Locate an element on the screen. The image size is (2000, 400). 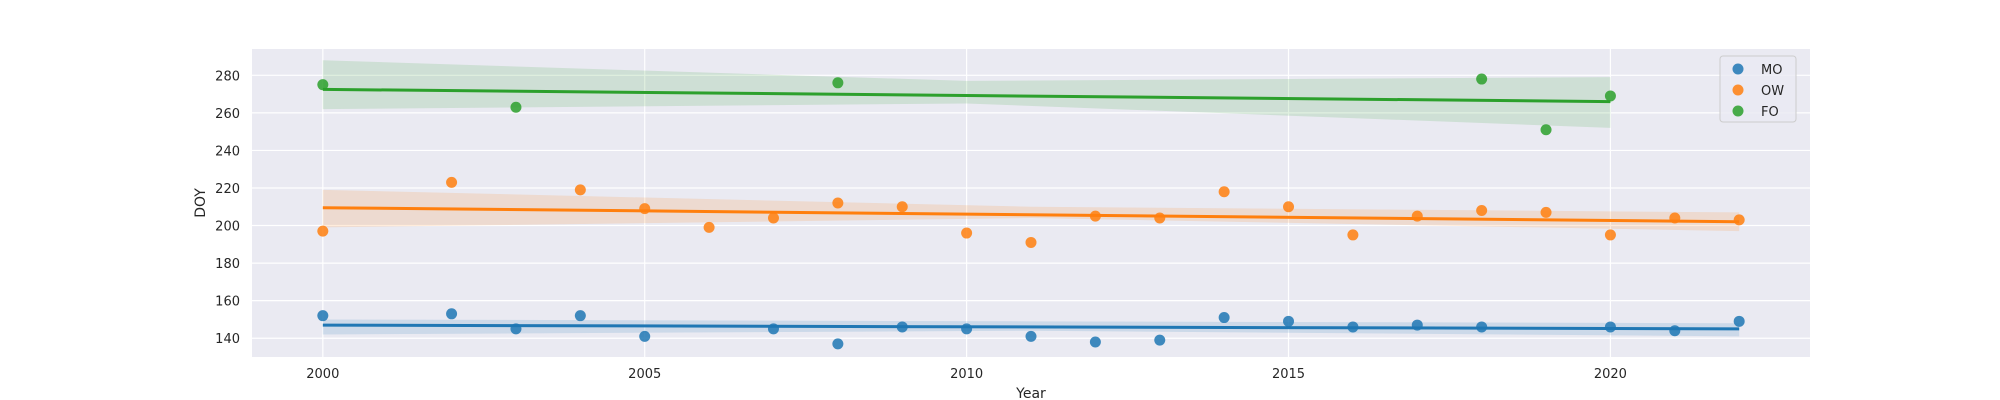
legend-box is located at coordinates (1758, 89).